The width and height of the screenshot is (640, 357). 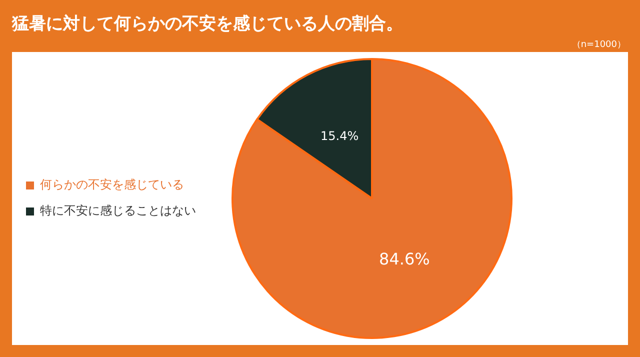 What do you see at coordinates (599, 45) in the screenshot?
I see `text: （n=1000）` at bounding box center [599, 45].